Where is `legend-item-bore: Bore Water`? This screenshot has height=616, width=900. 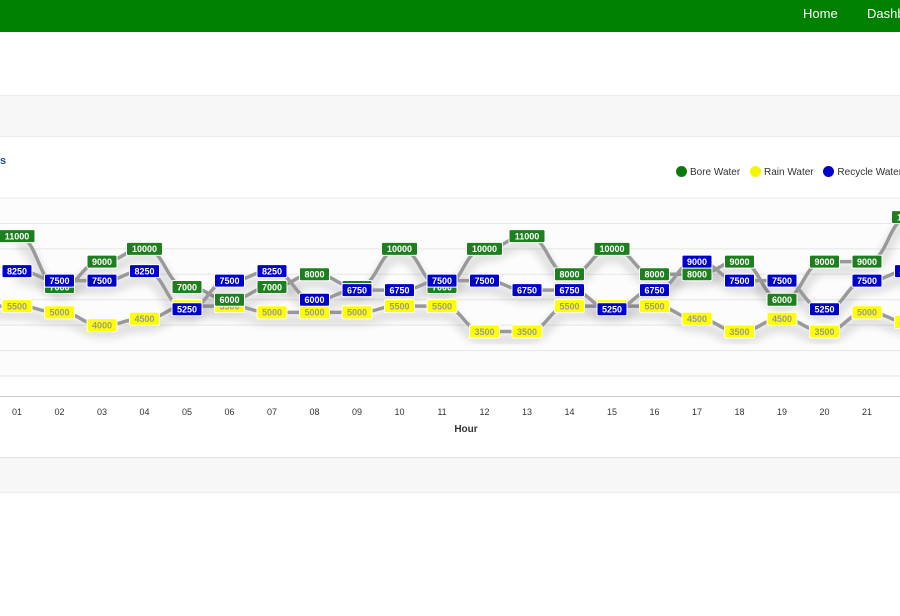
legend-item-bore: Bore Water is located at coordinates (708, 172).